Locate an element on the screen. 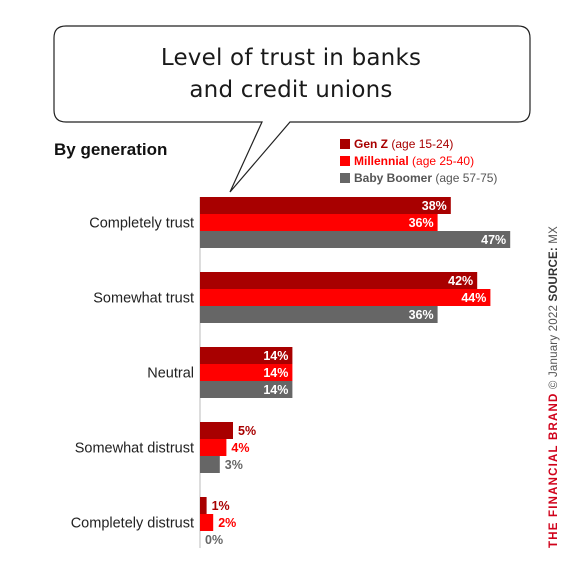 Image resolution: width=585 pixels, height=576 pixels. data-label-gen-z-completely-distrust: 1% is located at coordinates (221, 506).